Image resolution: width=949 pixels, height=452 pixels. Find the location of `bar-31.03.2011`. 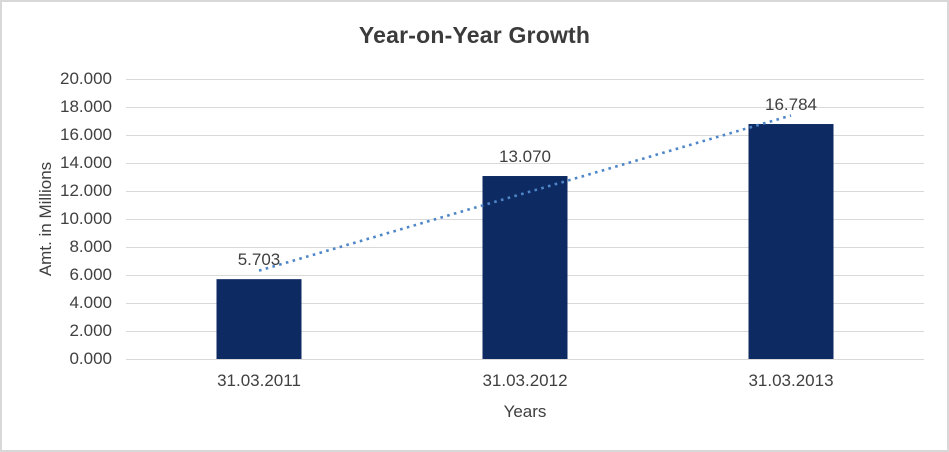

bar-31.03.2011 is located at coordinates (259, 319).